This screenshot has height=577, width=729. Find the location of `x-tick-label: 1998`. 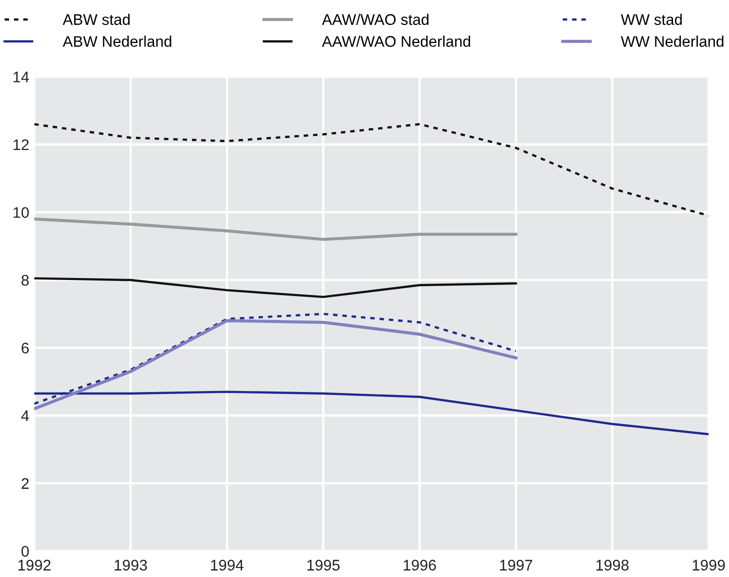

x-tick-label: 1998 is located at coordinates (612, 565).